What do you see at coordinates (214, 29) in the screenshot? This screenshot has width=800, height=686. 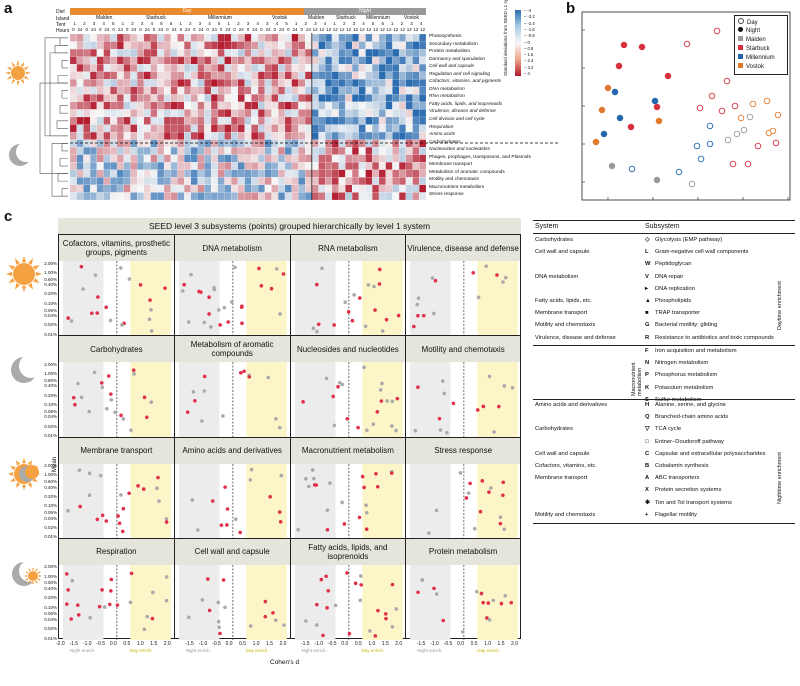 I see `hour-label: 24` at bounding box center [214, 29].